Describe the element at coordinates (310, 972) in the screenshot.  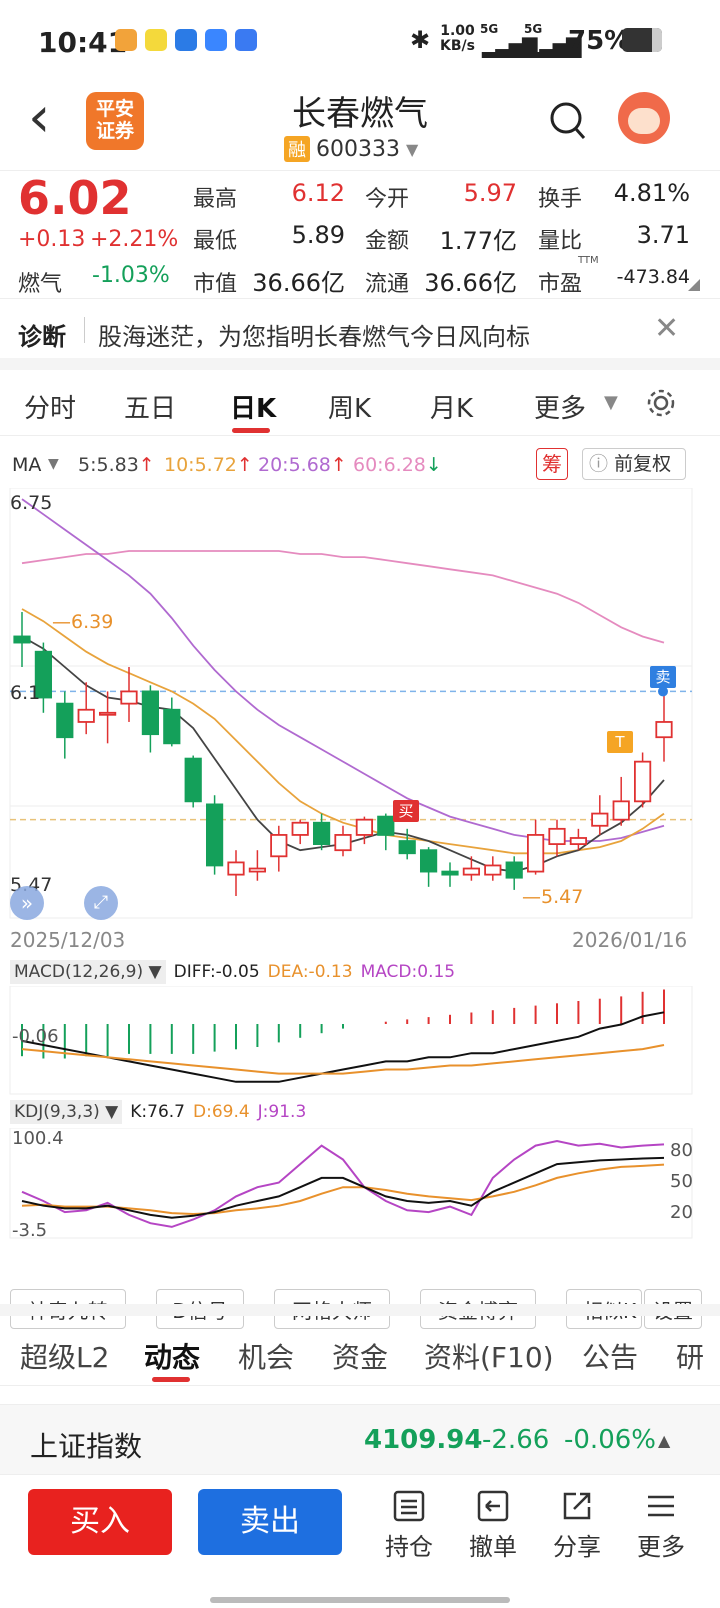
I see `macd-dea: DEA:-0.13` at that location.